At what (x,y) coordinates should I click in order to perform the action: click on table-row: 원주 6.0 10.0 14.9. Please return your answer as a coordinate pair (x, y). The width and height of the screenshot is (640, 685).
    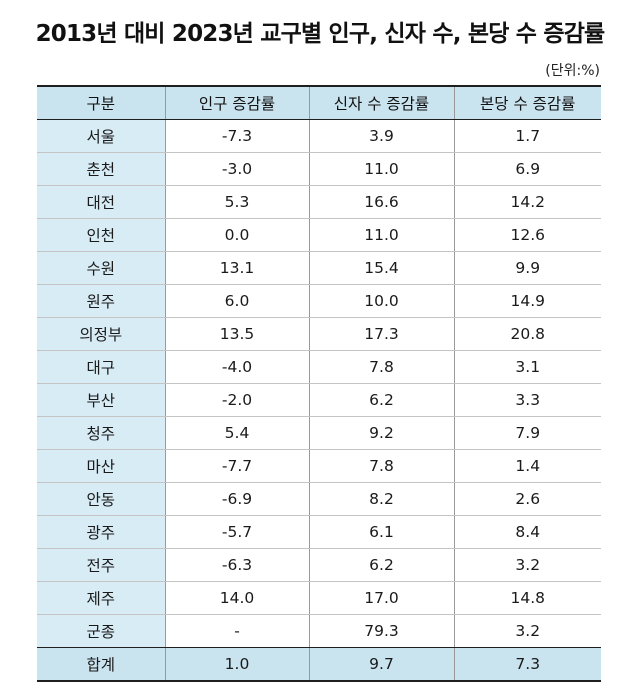
    Looking at the image, I should click on (319, 301).